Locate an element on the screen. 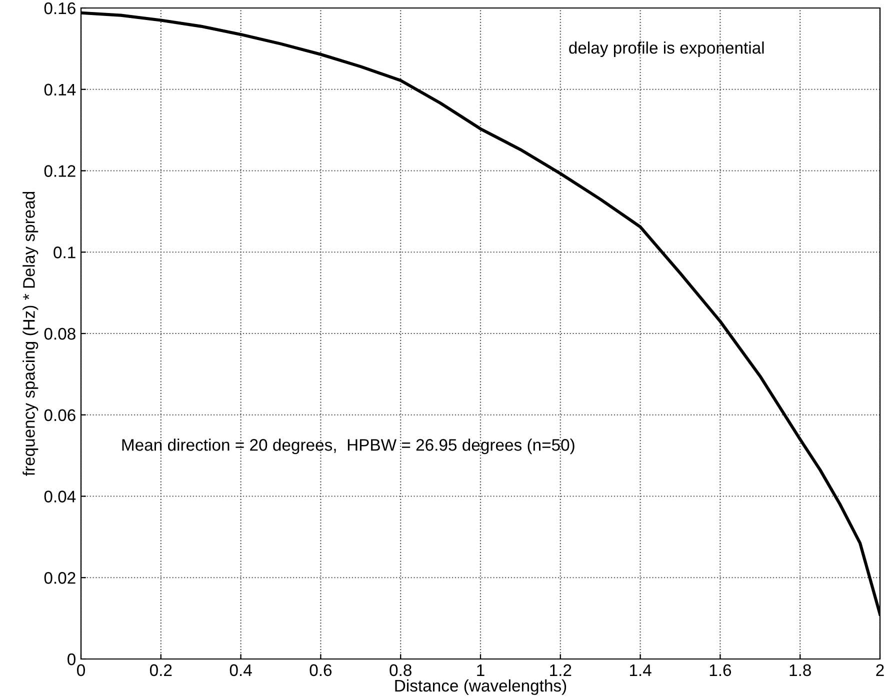 This screenshot has height=697, width=888. y-tick-label: 0.06 is located at coordinates (60, 415).